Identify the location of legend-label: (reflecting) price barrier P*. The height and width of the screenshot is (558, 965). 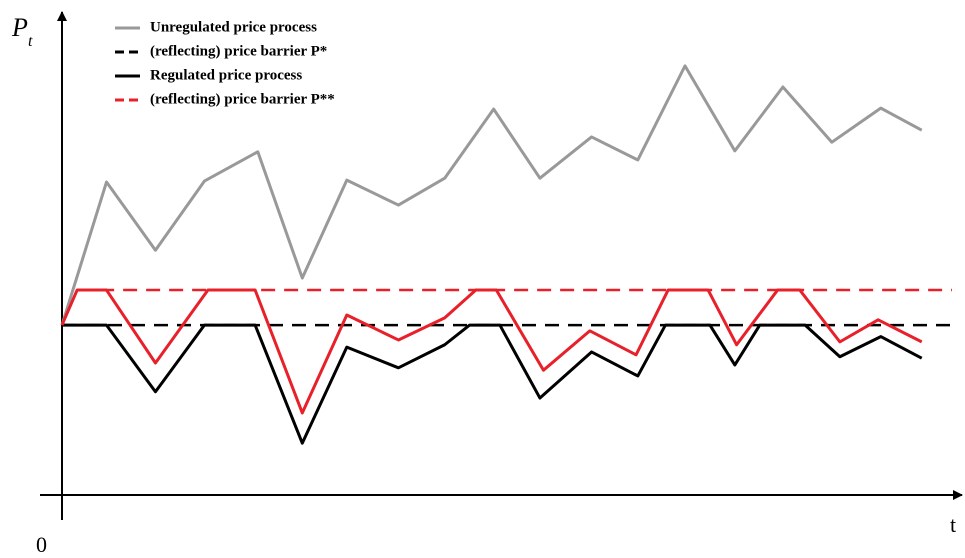
(238, 51).